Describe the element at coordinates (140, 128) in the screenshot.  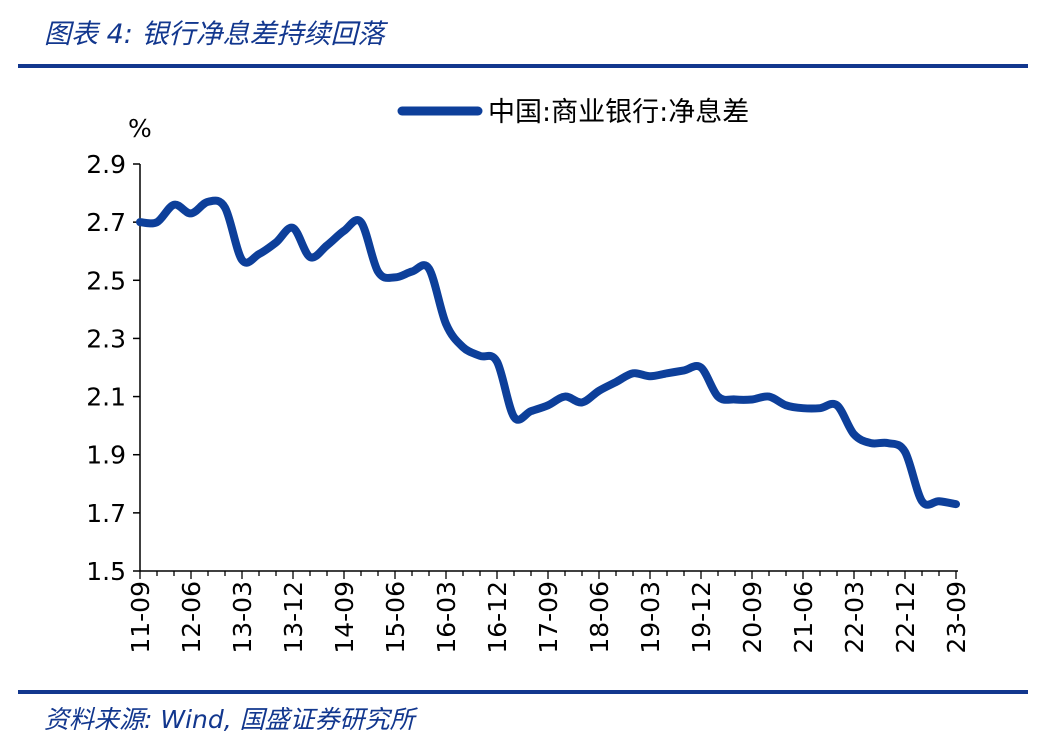
I see `y-axis-unit: %` at that location.